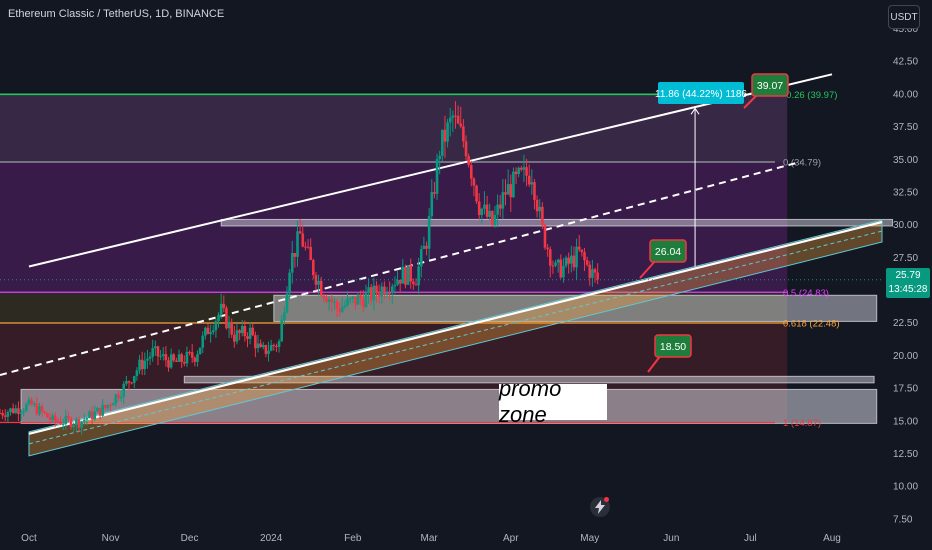 The width and height of the screenshot is (932, 550). Describe the element at coordinates (600, 507) in the screenshot. I see `lightning-icon` at that location.